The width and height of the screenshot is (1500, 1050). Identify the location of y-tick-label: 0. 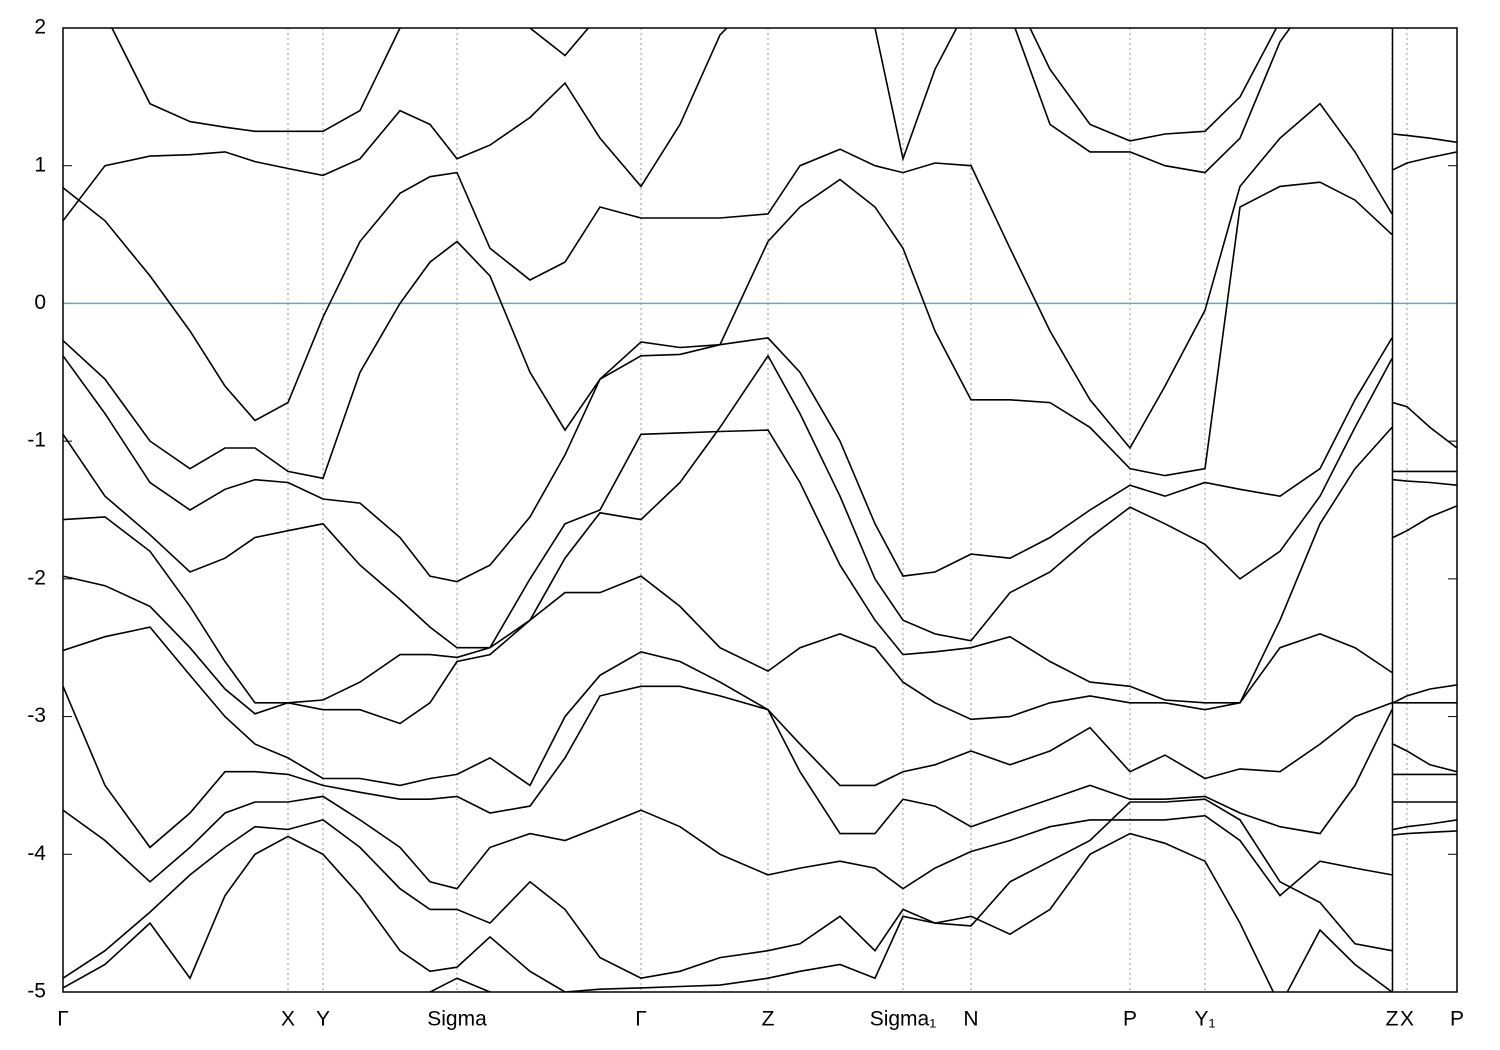
(40, 302).